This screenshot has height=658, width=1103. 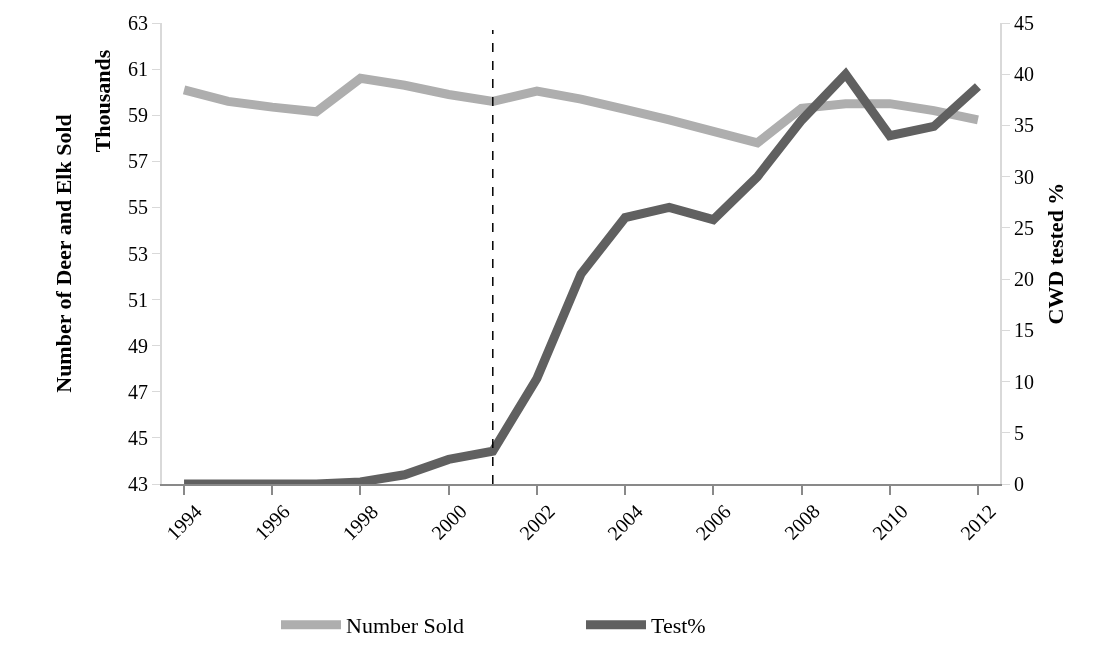 What do you see at coordinates (138, 161) in the screenshot?
I see `y-tick-label: 57` at bounding box center [138, 161].